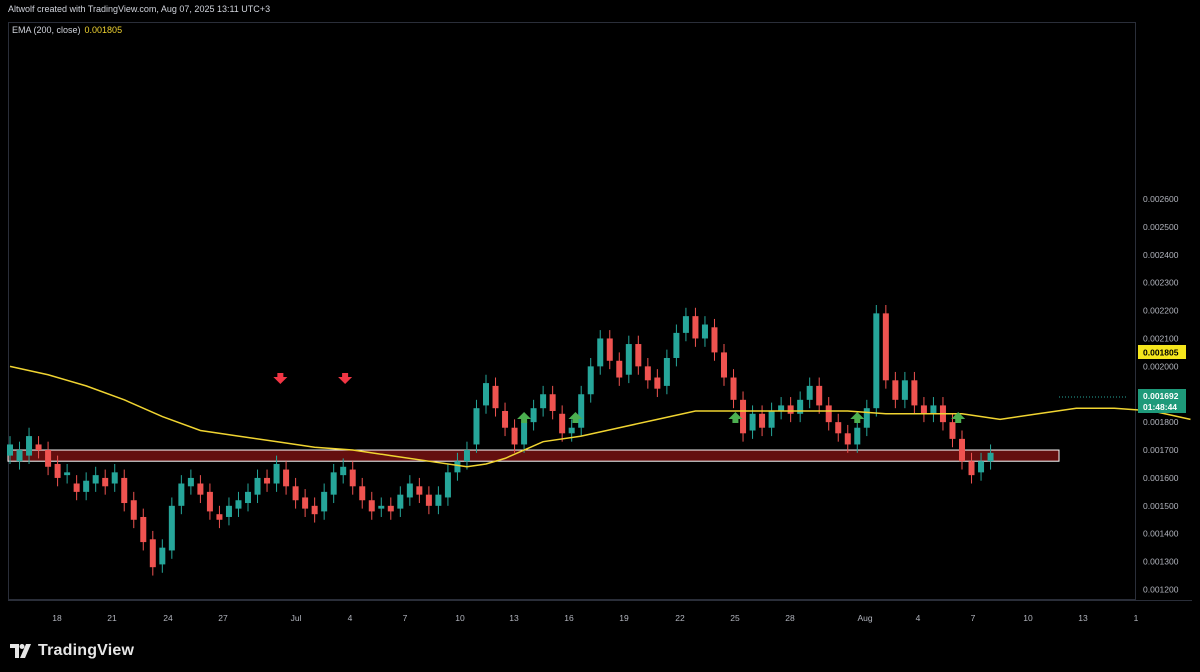  I want to click on up-arrow-icon, so click(524, 417).